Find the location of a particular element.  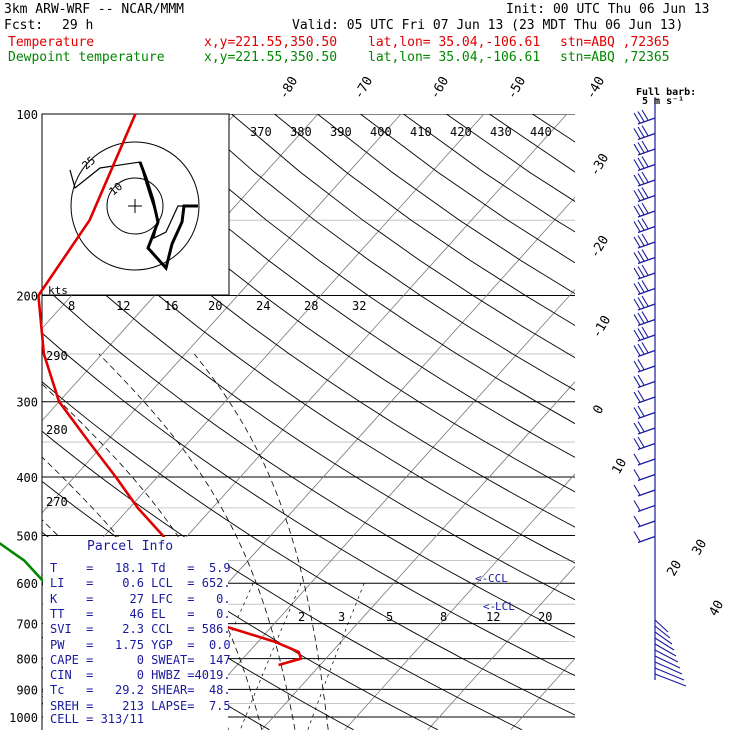

mixing-ratio-label: 8 is located at coordinates (443, 617).